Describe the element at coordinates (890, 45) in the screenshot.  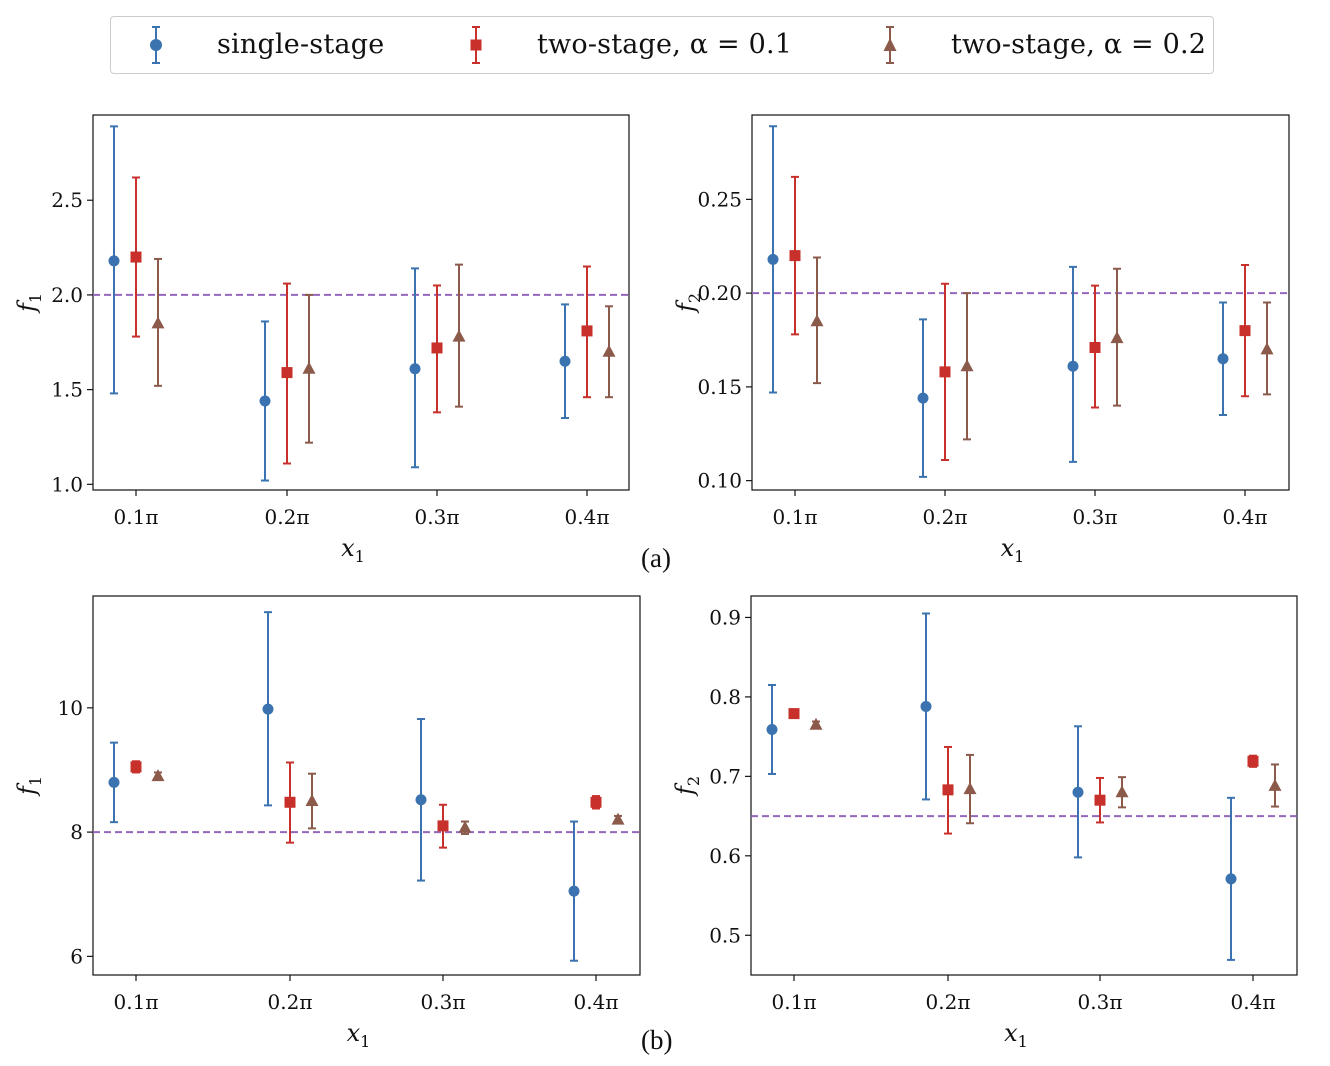
I see `triangle-marker-icon` at that location.